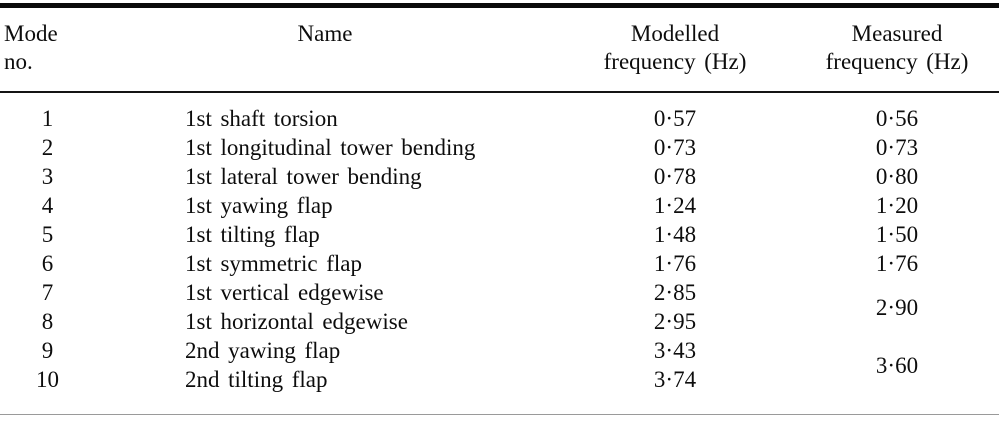  I want to click on measured-frequency-merged-cell: 2·90, so click(897, 307).